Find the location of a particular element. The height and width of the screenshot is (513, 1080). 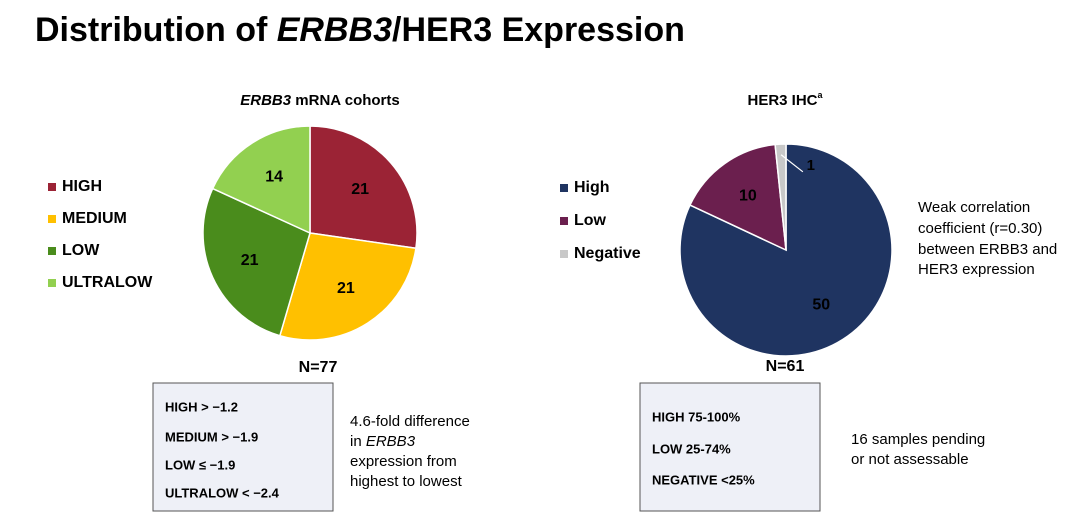

cutoff: ULTRALOW < −2.4 is located at coordinates (222, 492).